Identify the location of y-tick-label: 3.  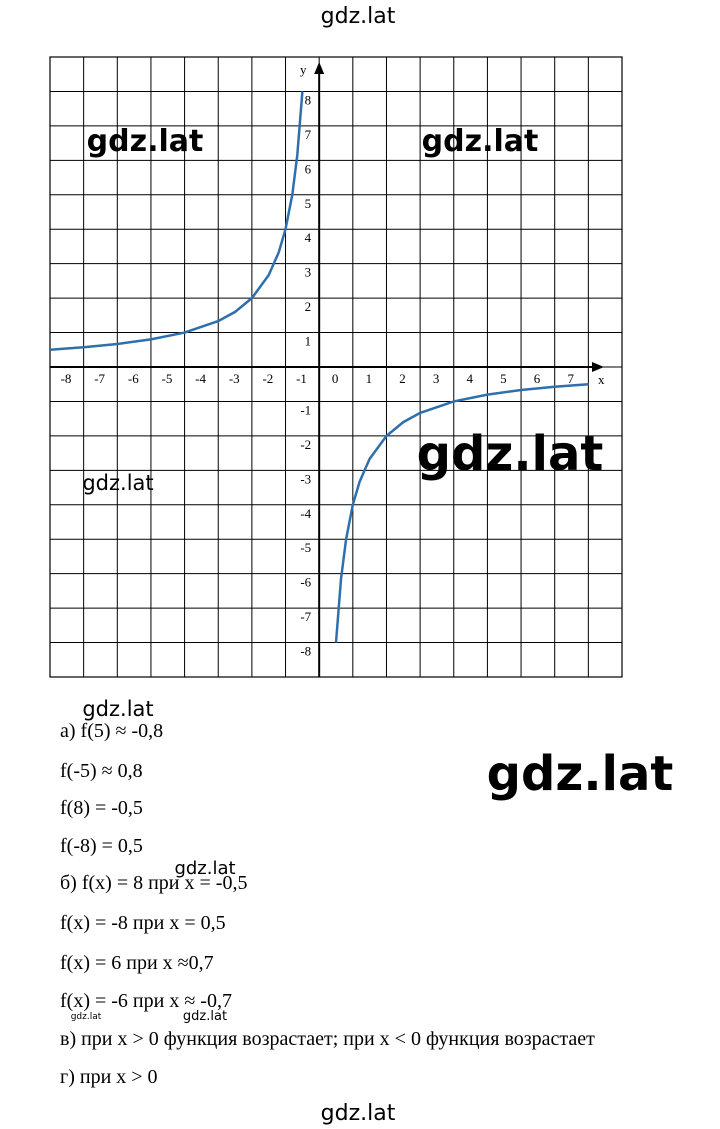
(308, 272).